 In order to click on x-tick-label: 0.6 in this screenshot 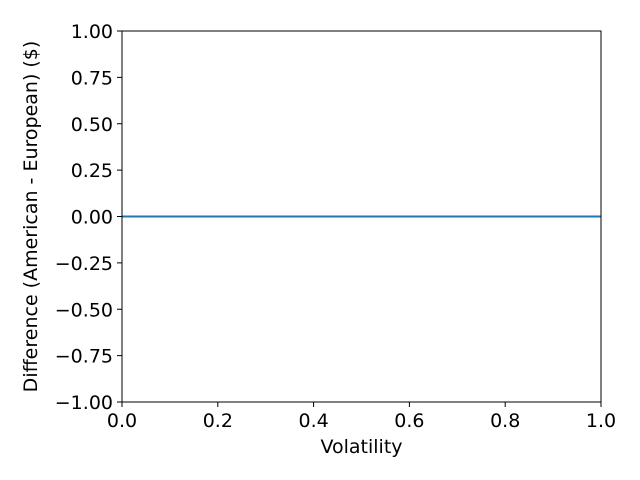, I will do `click(409, 421)`.